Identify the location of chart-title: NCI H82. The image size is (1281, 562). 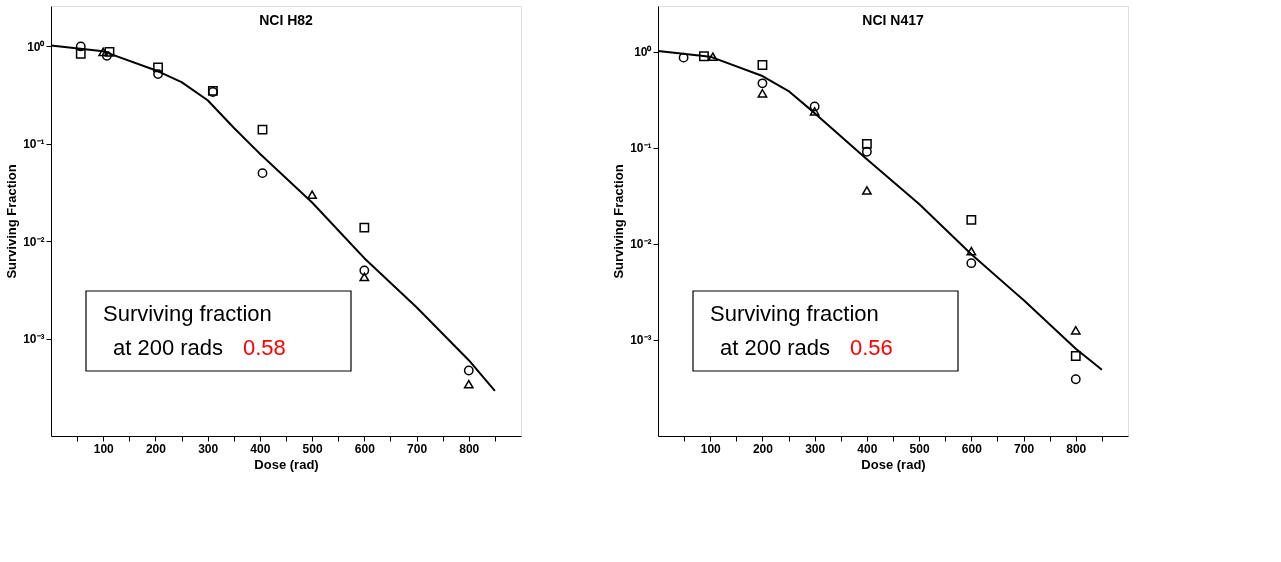
(286, 20).